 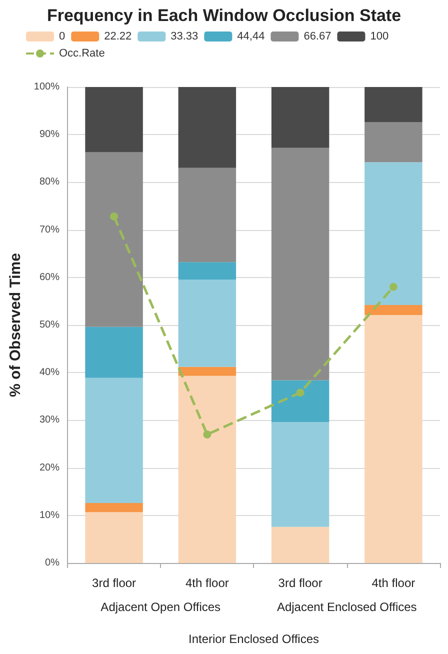 What do you see at coordinates (346, 607) in the screenshot?
I see `text: Adjacent Enclosed Offices` at bounding box center [346, 607].